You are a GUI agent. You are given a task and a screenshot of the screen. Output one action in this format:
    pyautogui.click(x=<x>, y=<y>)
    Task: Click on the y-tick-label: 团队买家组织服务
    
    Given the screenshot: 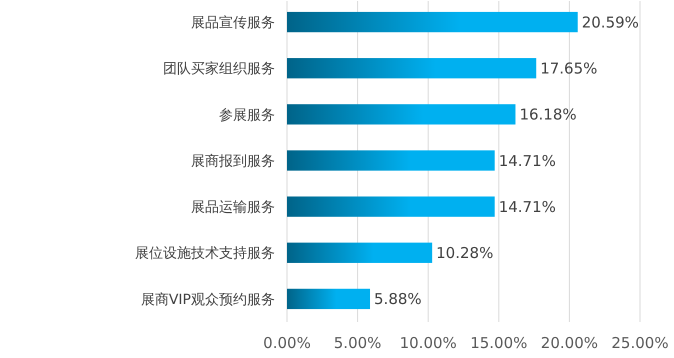 What is the action you would take?
    pyautogui.click(x=219, y=69)
    